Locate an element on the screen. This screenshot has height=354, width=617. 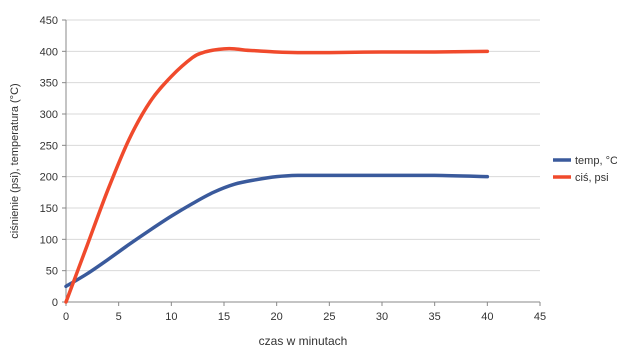
y-tick-label: 400 is located at coordinates (49, 52).